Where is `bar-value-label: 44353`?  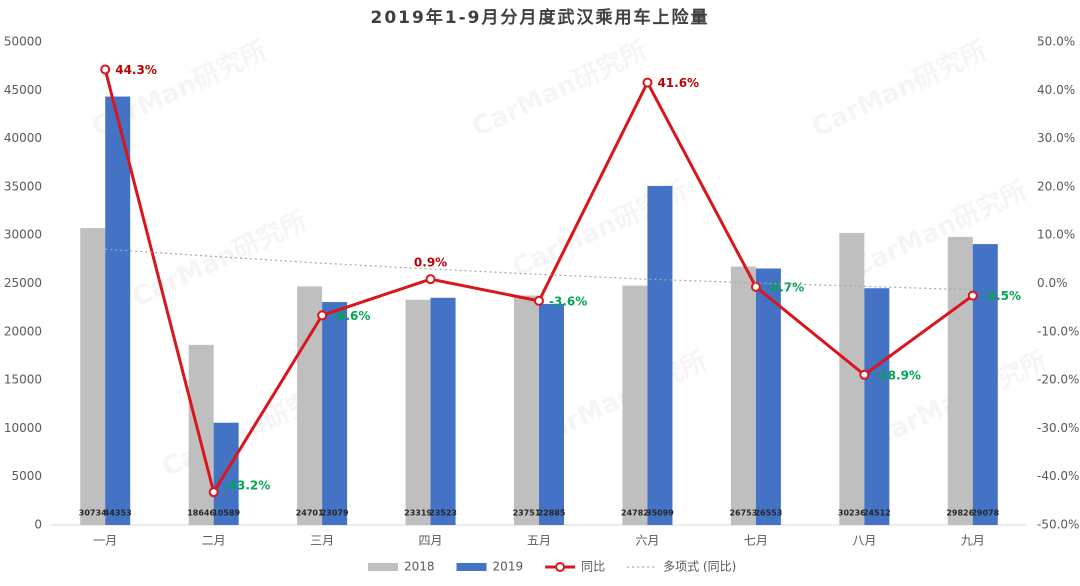
bar-value-label: 44353 is located at coordinates (118, 513).